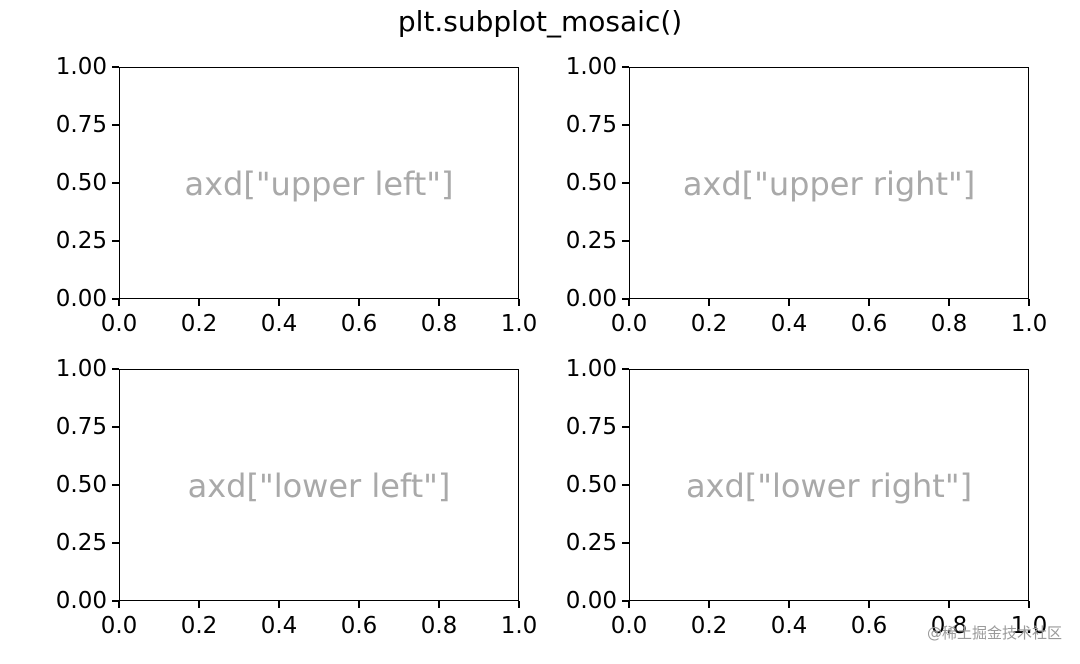  I want to click on axes-annotation: axd["lower left"], so click(319, 486).